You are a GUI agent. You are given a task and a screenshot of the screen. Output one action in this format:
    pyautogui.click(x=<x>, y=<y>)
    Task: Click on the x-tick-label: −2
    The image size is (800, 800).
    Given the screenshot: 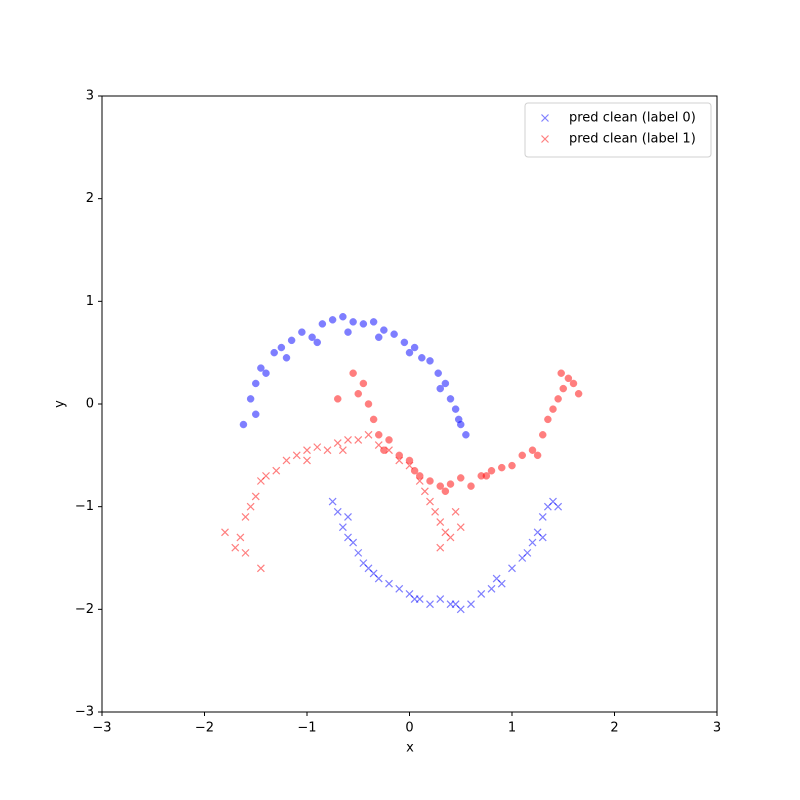 What is the action you would take?
    pyautogui.click(x=204, y=728)
    